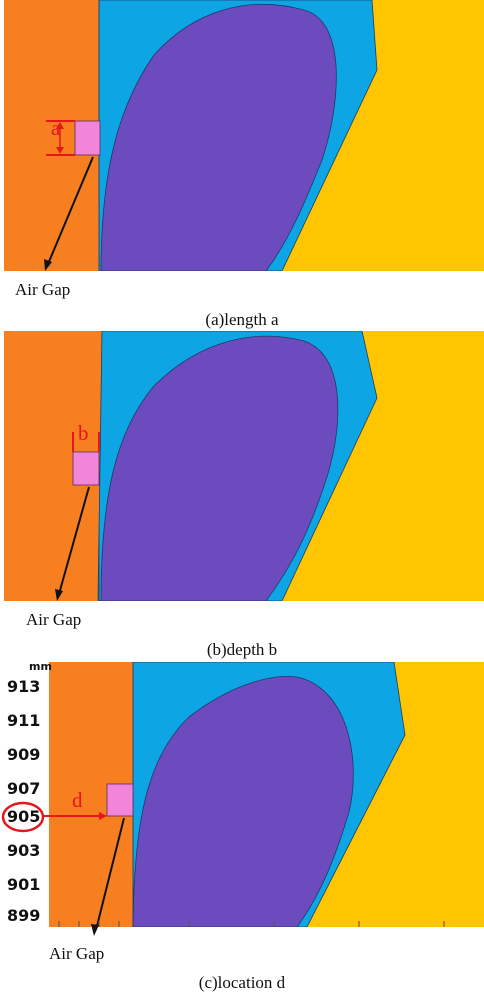  I want to click on highlight-ellipse, so click(23, 817).